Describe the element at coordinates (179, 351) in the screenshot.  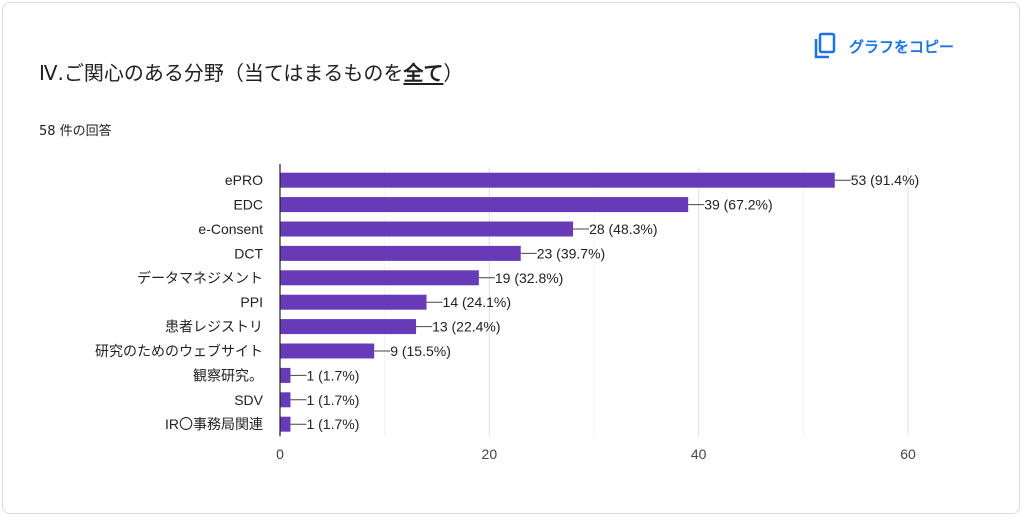
I see `category-label: 研究のためのウェブサイト` at that location.